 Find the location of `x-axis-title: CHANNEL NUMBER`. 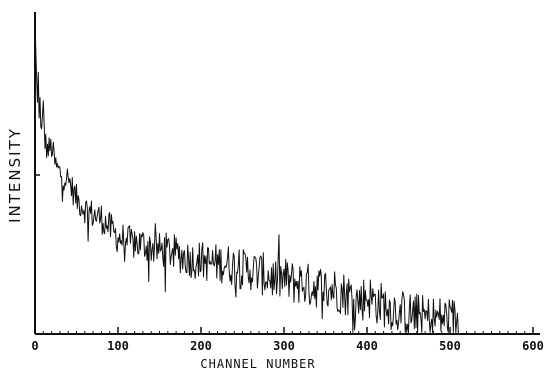

x-axis-title: CHANNEL NUMBER is located at coordinates (257, 364).